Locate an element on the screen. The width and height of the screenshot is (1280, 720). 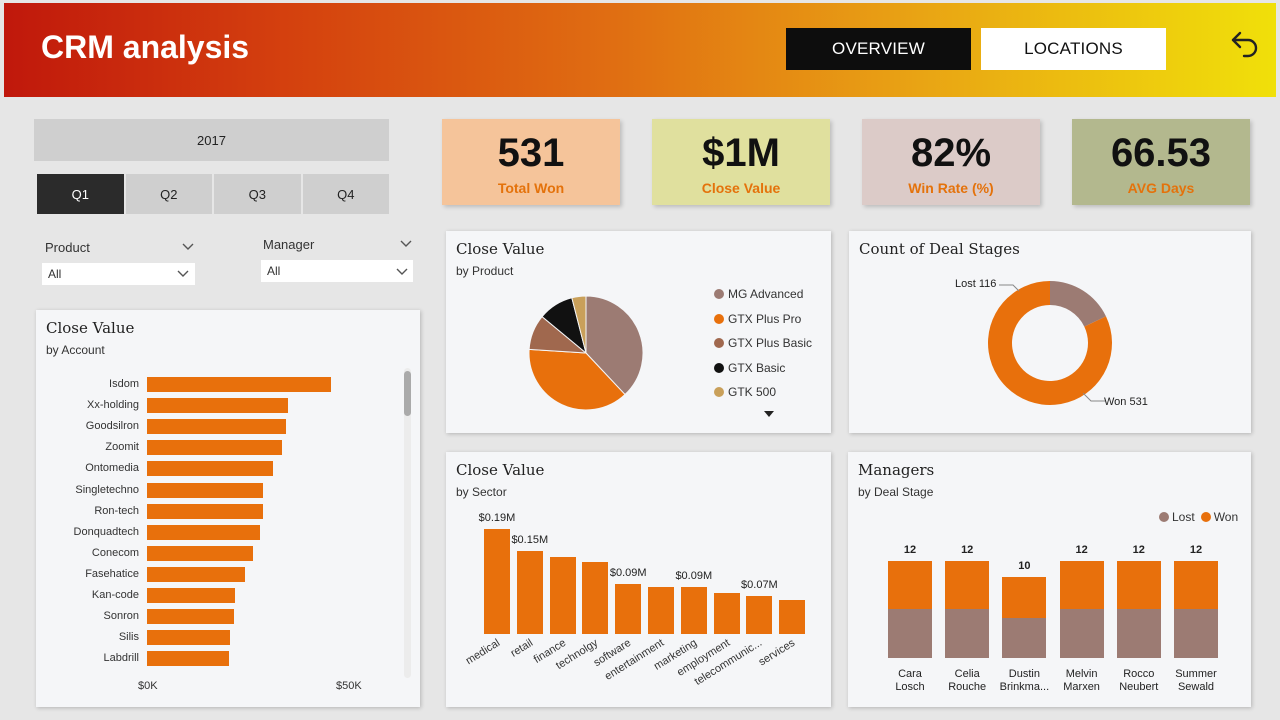
manager-name-line: Sewald is located at coordinates (1196, 687).